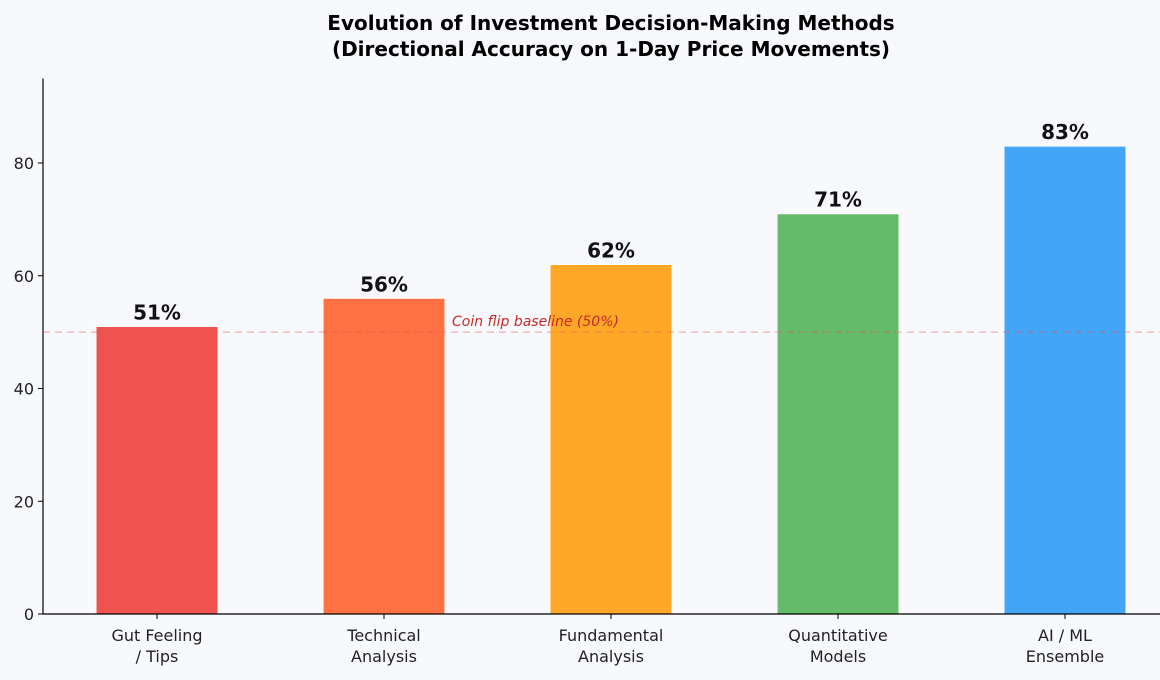 The height and width of the screenshot is (680, 1160). I want to click on y-tick-label: 60, so click(24, 276).